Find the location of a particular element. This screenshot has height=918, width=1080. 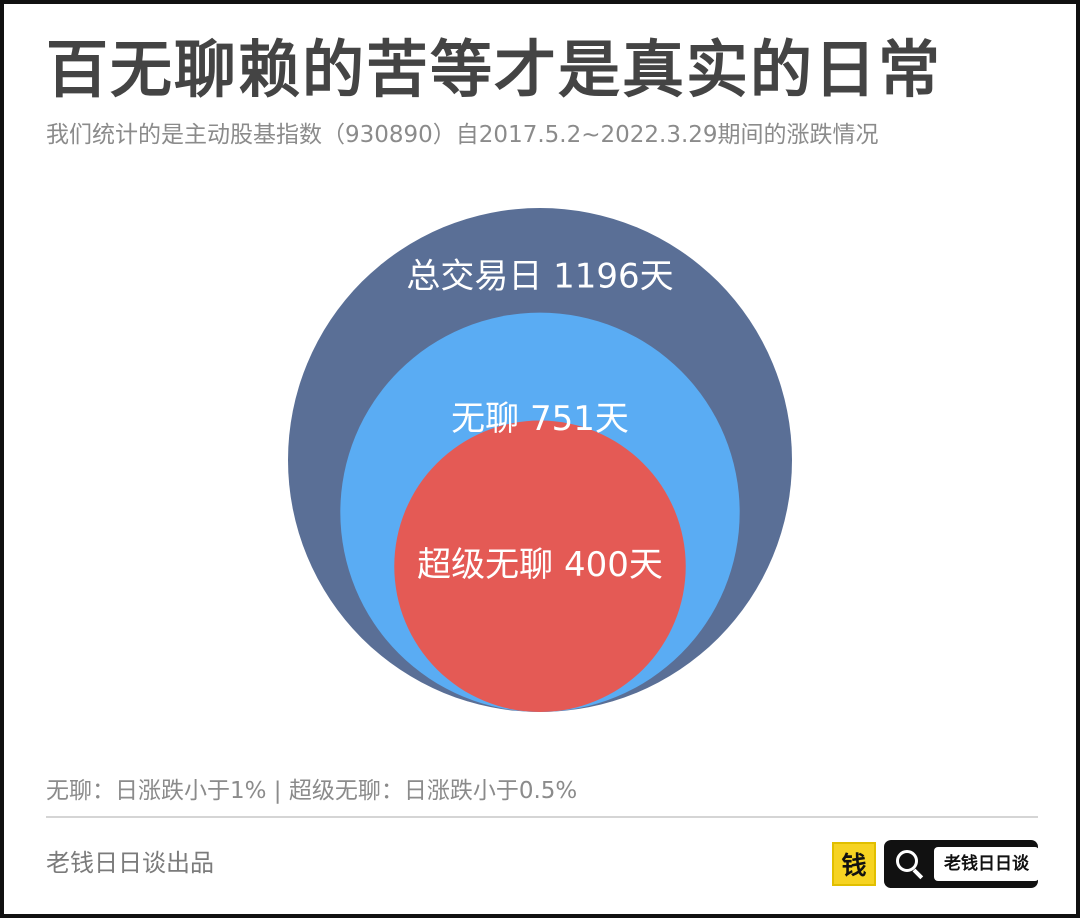

circle-label-超级无聊: 超级无聊 400天 is located at coordinates (540, 565).